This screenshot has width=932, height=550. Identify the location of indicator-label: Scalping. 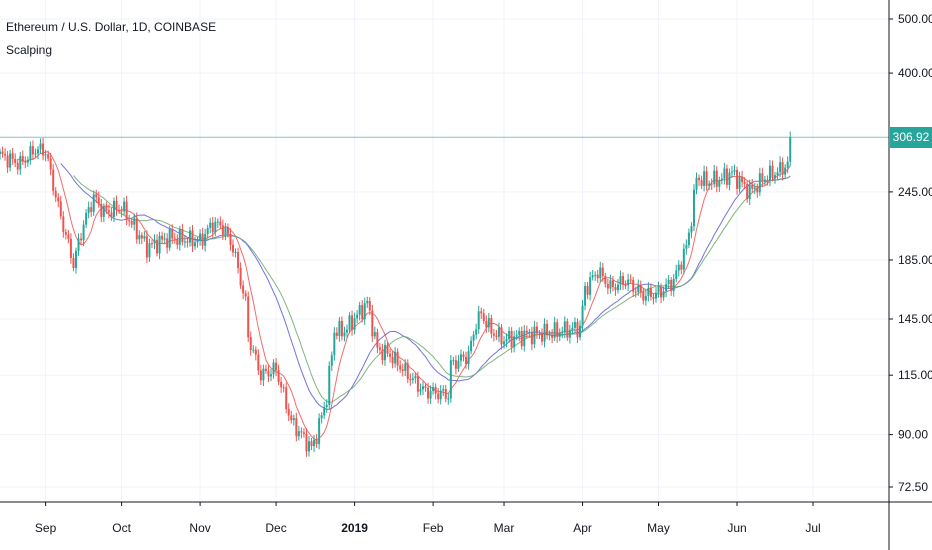
(29, 50).